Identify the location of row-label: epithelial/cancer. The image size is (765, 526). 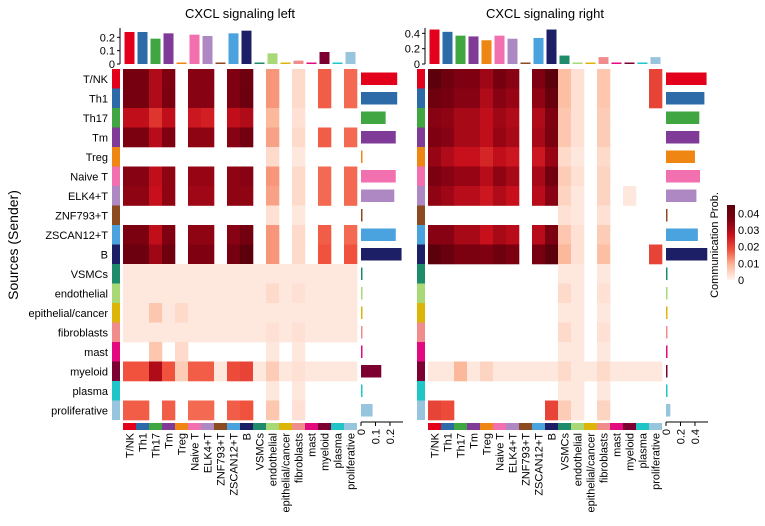
(69, 314).